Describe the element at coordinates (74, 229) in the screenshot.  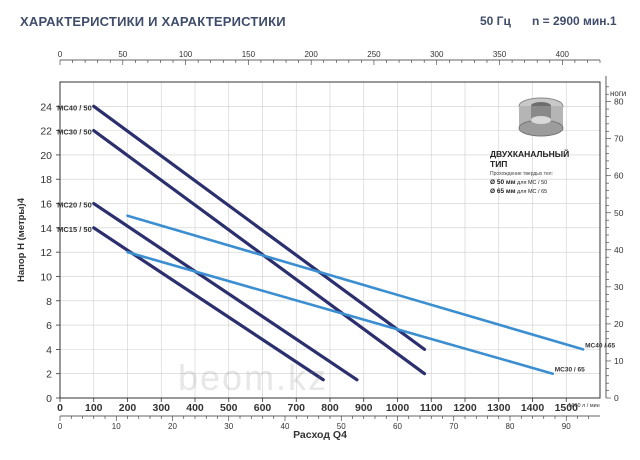
I see `series-label: MC15 / 50` at that location.